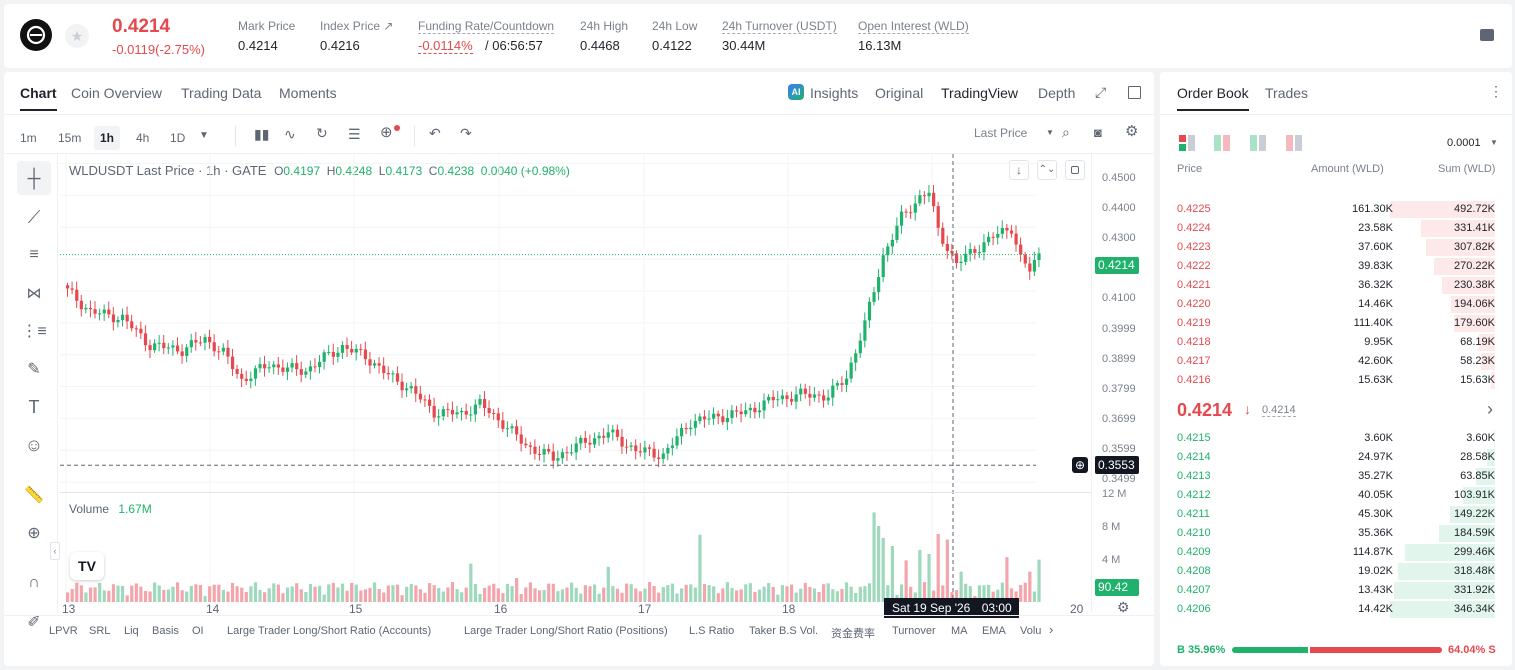 This screenshot has width=1515, height=670. I want to click on asks-row: 0.4224 23.58K 331.41K, so click(1332, 228).